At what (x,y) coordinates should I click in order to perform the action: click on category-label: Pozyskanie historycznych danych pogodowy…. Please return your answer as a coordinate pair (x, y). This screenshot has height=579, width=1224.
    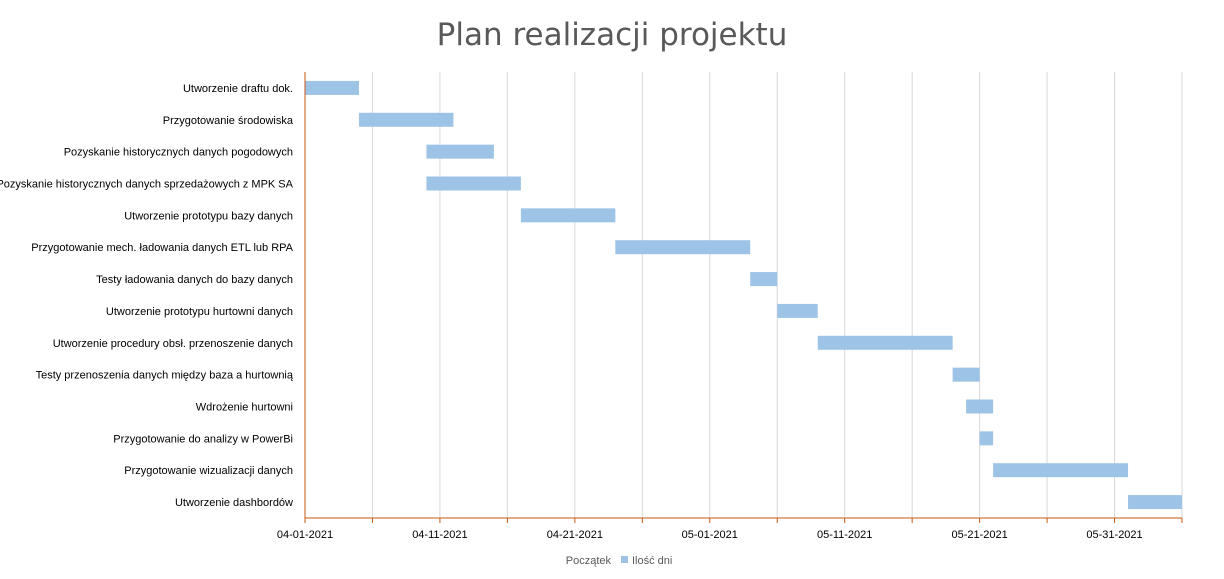
    Looking at the image, I should click on (178, 153).